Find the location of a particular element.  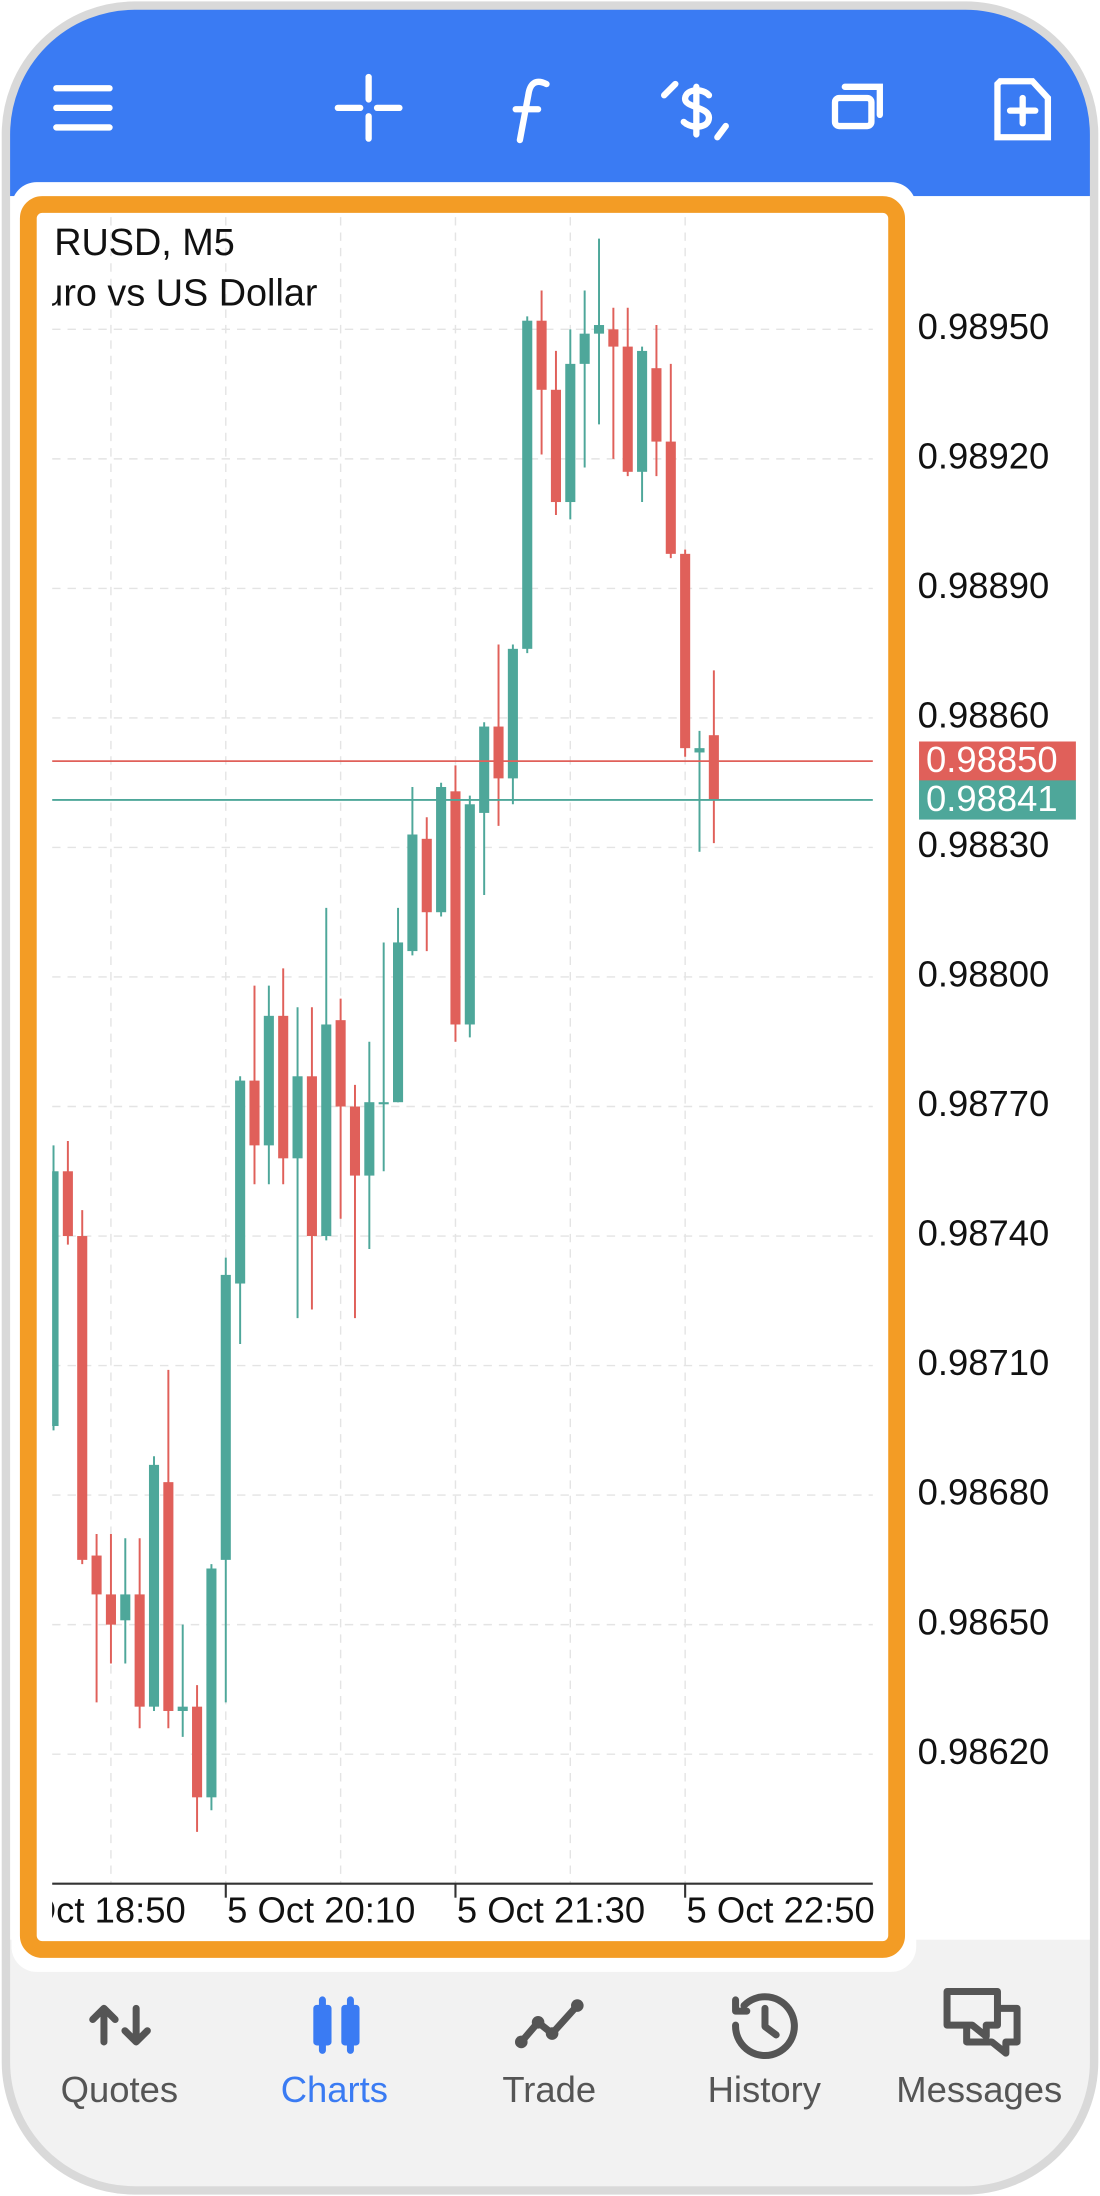

y-tick-label: 0.98860 is located at coordinates (984, 715).